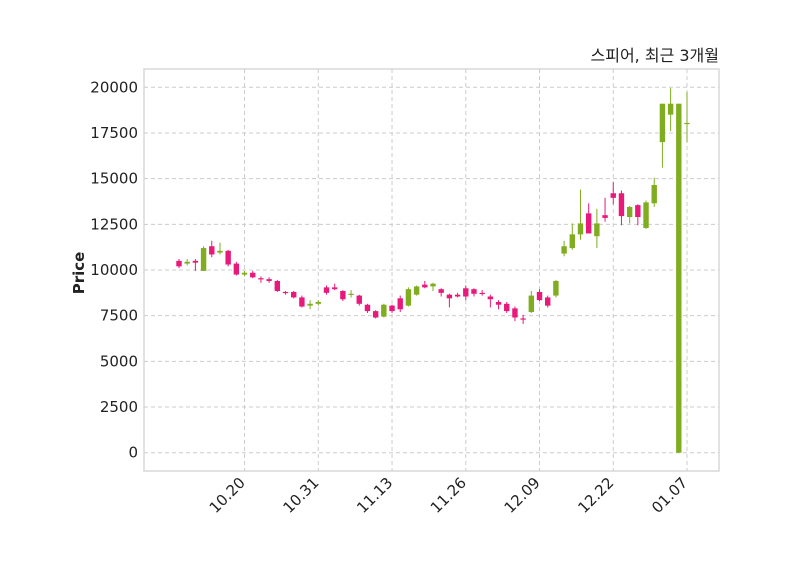 The height and width of the screenshot is (575, 800). What do you see at coordinates (79, 273) in the screenshot?
I see `y-axis-label: Price` at bounding box center [79, 273].